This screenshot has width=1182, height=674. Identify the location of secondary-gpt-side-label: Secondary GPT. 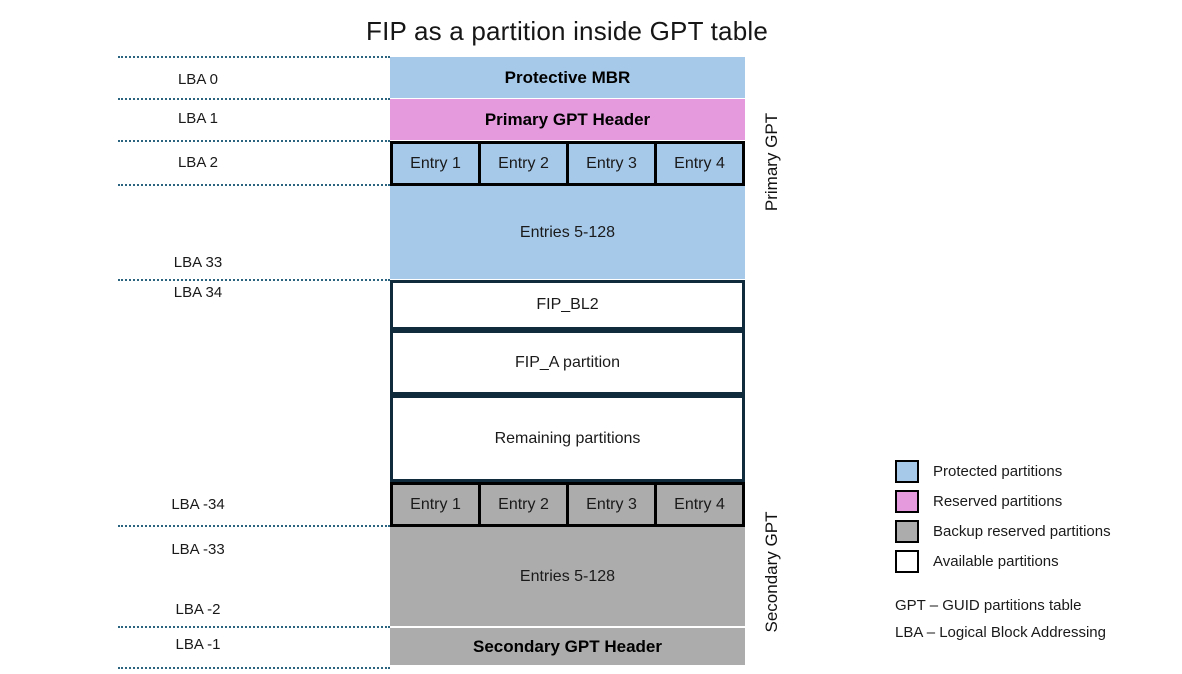
(771, 572).